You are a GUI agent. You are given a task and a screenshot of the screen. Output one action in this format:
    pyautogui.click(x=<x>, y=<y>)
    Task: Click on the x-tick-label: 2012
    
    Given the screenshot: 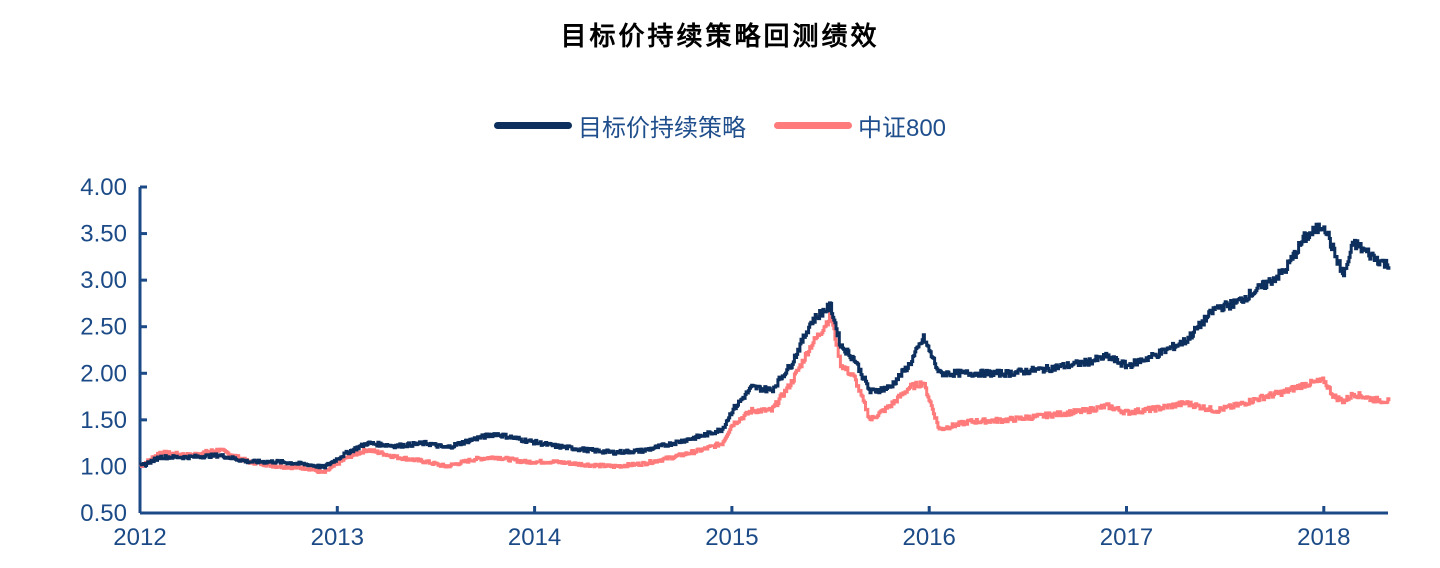 What is the action you would take?
    pyautogui.click(x=139, y=537)
    